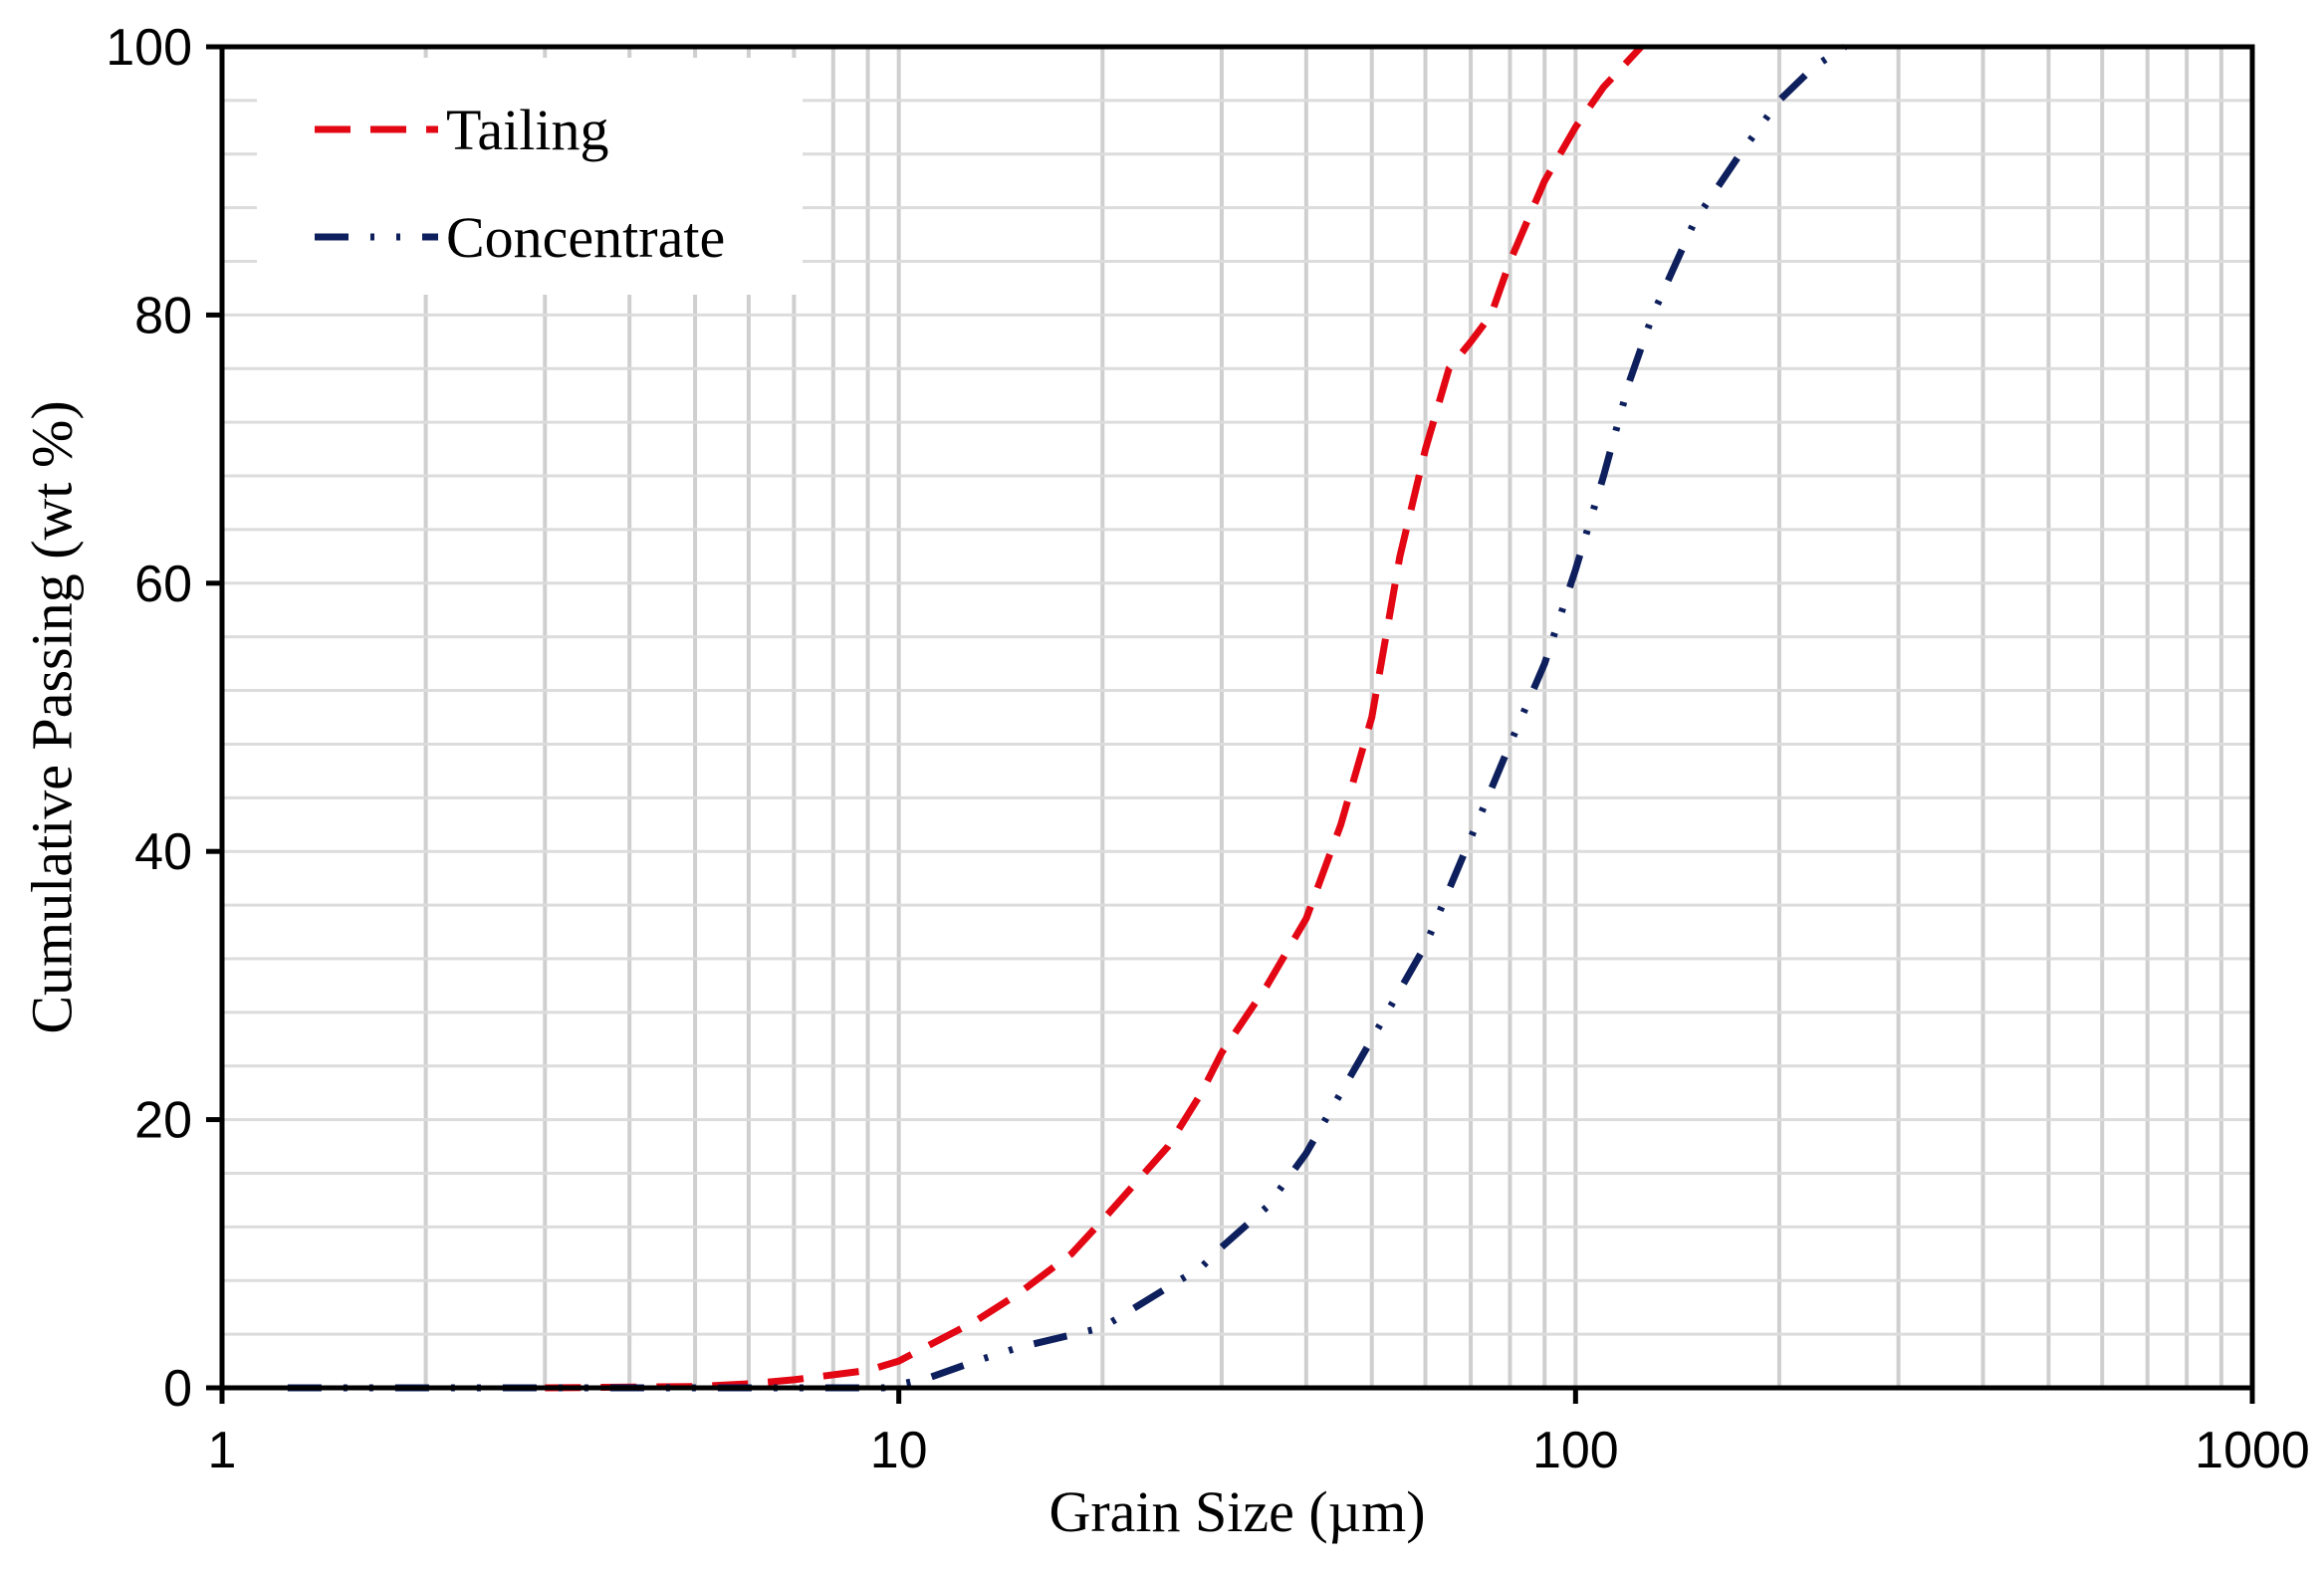  I want to click on x-tick-label: 1000, so click(2252, 1451).